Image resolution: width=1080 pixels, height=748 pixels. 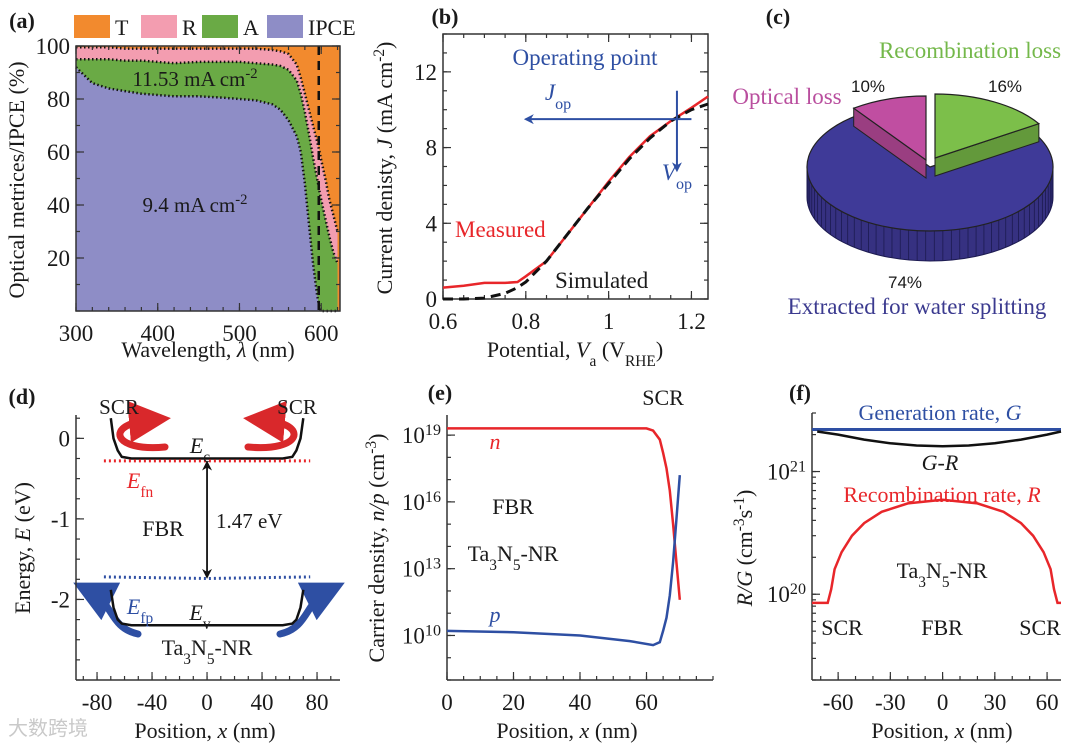 What do you see at coordinates (440, 392) in the screenshot?
I see `panel-label: (e)` at bounding box center [440, 392].